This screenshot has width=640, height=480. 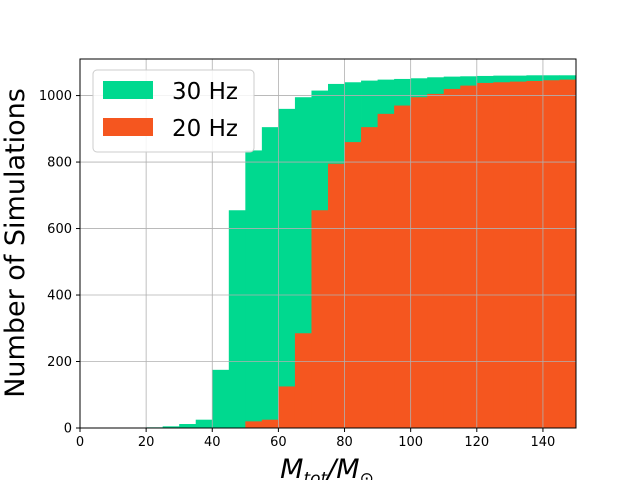 What do you see at coordinates (68, 429) in the screenshot?
I see `y-tick-label-0: 0` at bounding box center [68, 429].